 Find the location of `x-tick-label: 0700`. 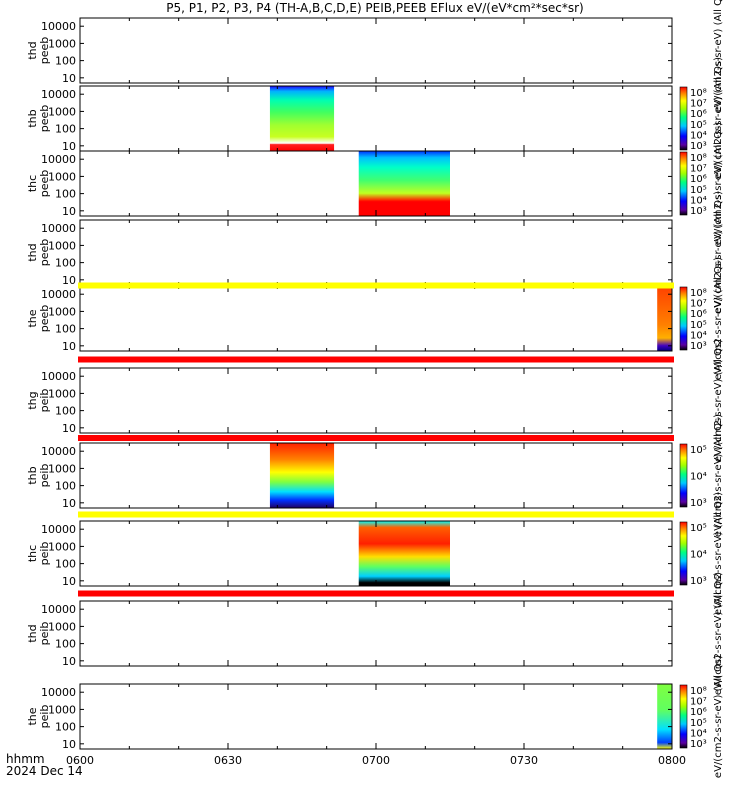

x-tick-label: 0700 is located at coordinates (376, 760).